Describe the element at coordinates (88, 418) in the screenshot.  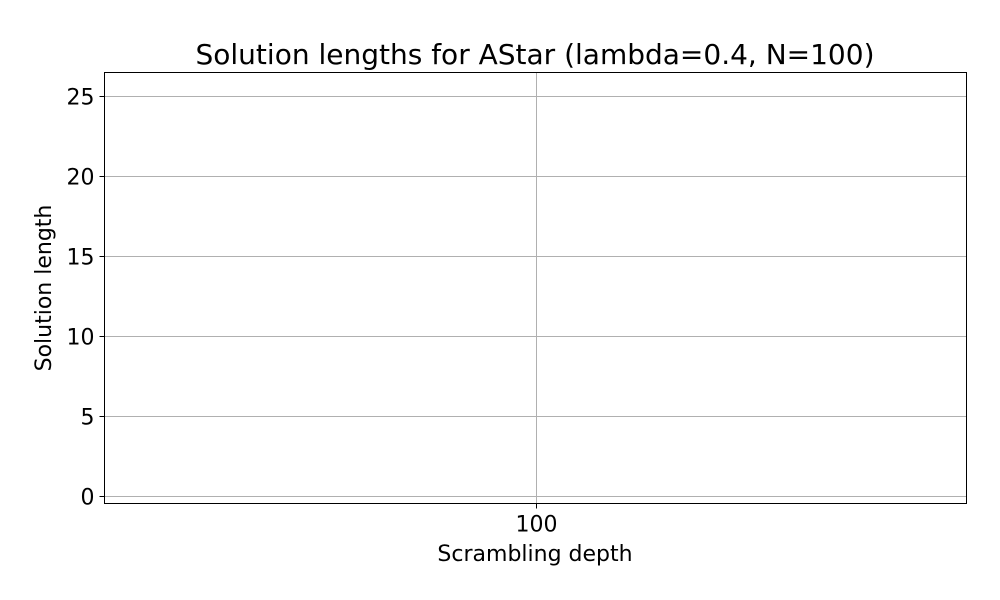
I see `y-tick-label: 5` at that location.